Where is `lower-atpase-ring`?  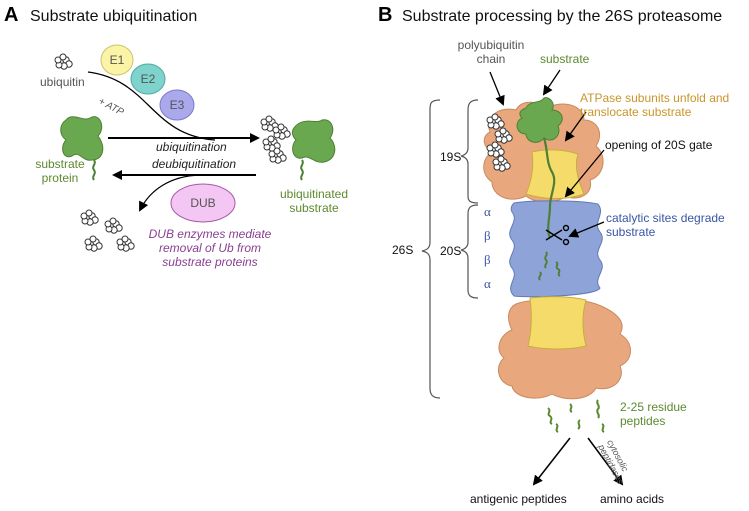
lower-atpase-ring is located at coordinates (557, 323).